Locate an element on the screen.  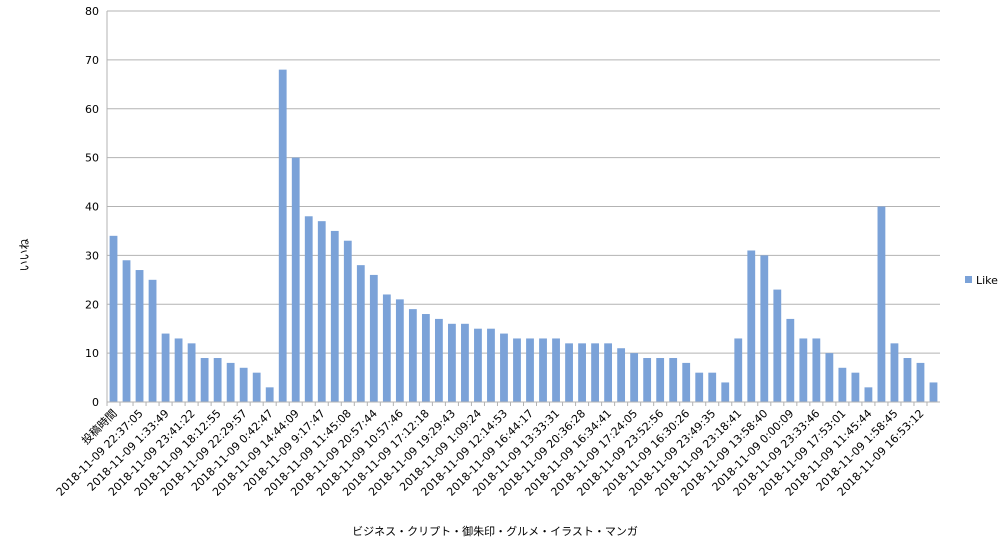
y-tick-label: 80 is located at coordinates (92, 11).